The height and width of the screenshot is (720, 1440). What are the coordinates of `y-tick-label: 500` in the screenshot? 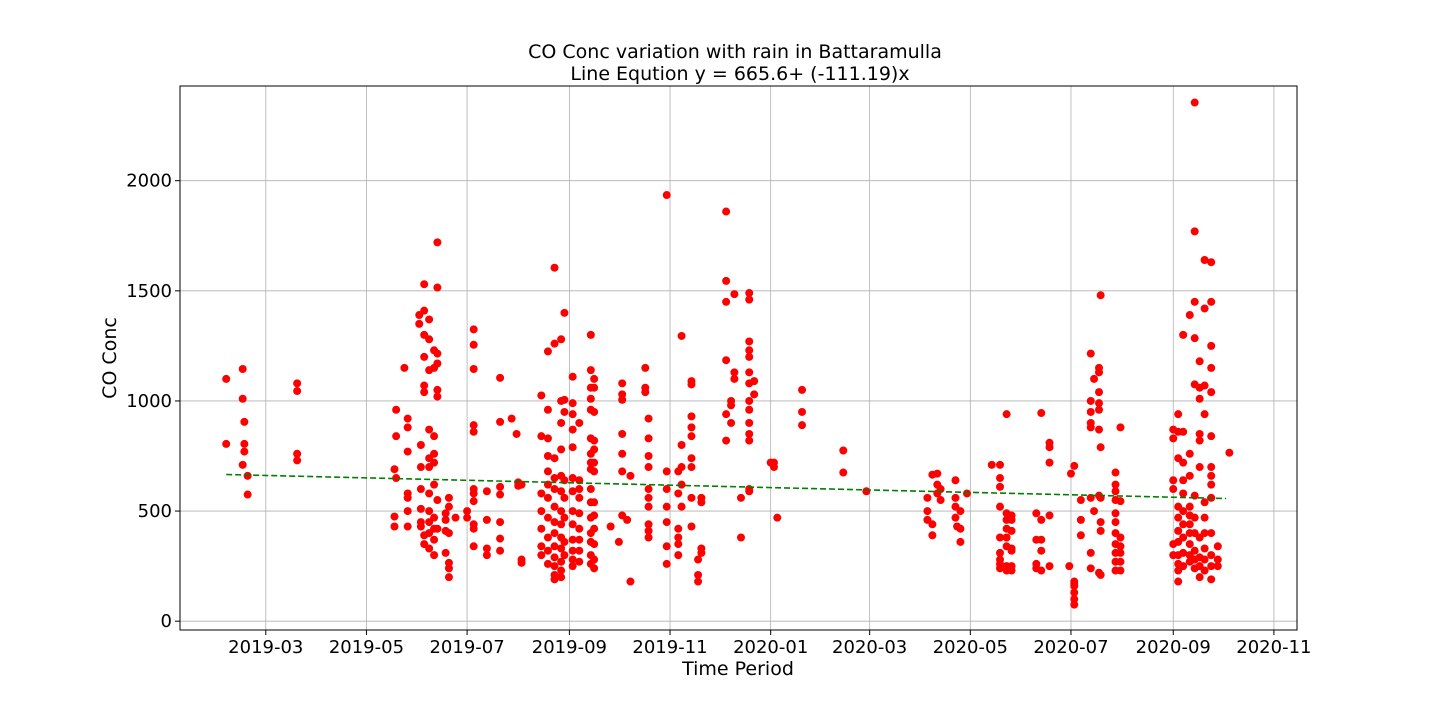 It's located at (155, 511).